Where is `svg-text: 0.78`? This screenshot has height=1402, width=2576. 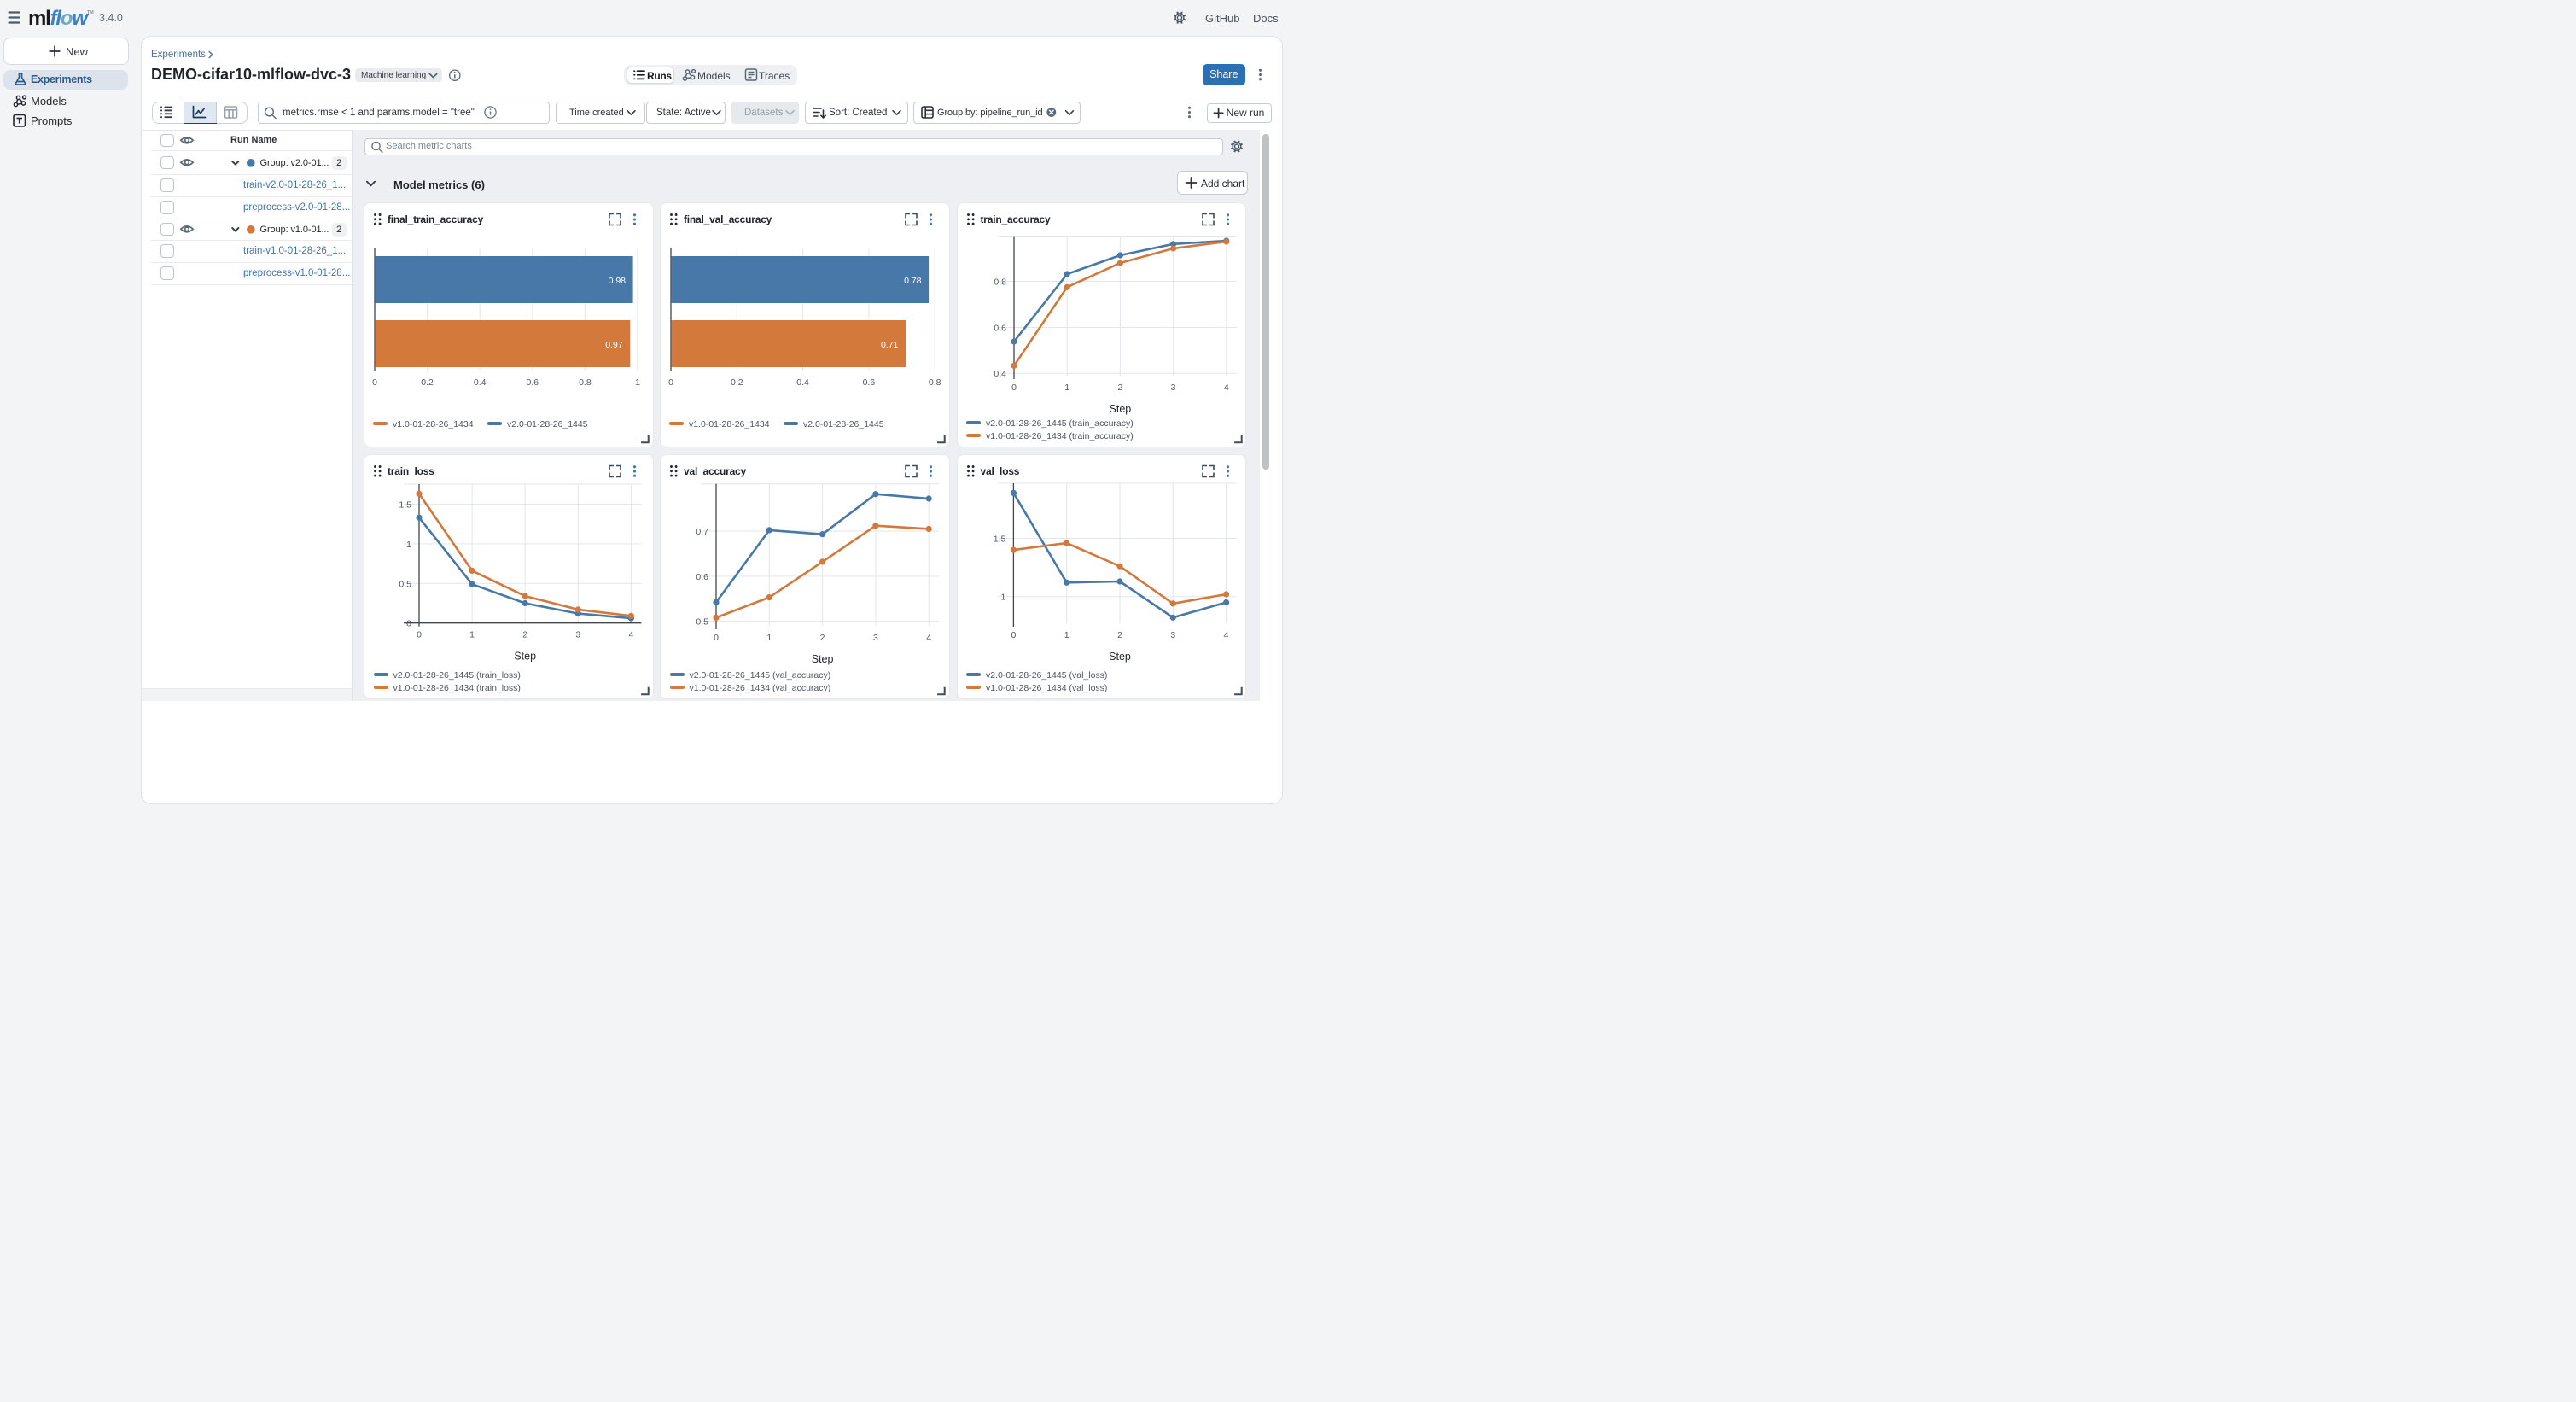 svg-text: 0.78 is located at coordinates (913, 281).